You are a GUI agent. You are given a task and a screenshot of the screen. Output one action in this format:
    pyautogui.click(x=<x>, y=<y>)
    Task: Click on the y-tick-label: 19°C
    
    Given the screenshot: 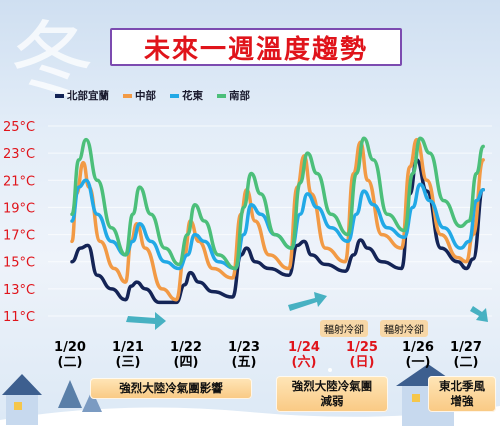 What is the action you would take?
    pyautogui.click(x=19, y=208)
    